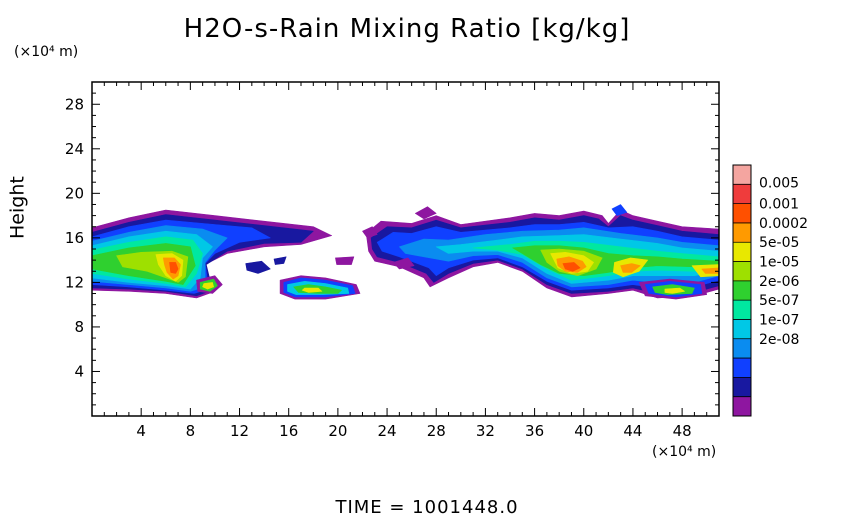  What do you see at coordinates (407, 29) in the screenshot?
I see `chart-title: H2O-s-Rain Mixing Ratio [kg/kg]` at bounding box center [407, 29].